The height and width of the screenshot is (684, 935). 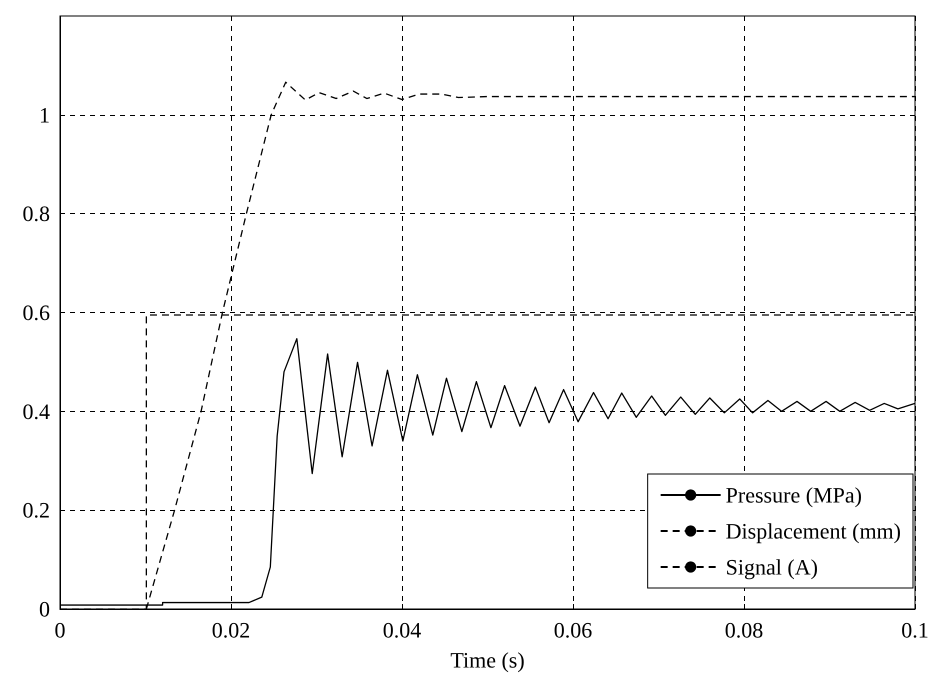 I want to click on y-tick-label: 0.2, so click(x=36, y=510).